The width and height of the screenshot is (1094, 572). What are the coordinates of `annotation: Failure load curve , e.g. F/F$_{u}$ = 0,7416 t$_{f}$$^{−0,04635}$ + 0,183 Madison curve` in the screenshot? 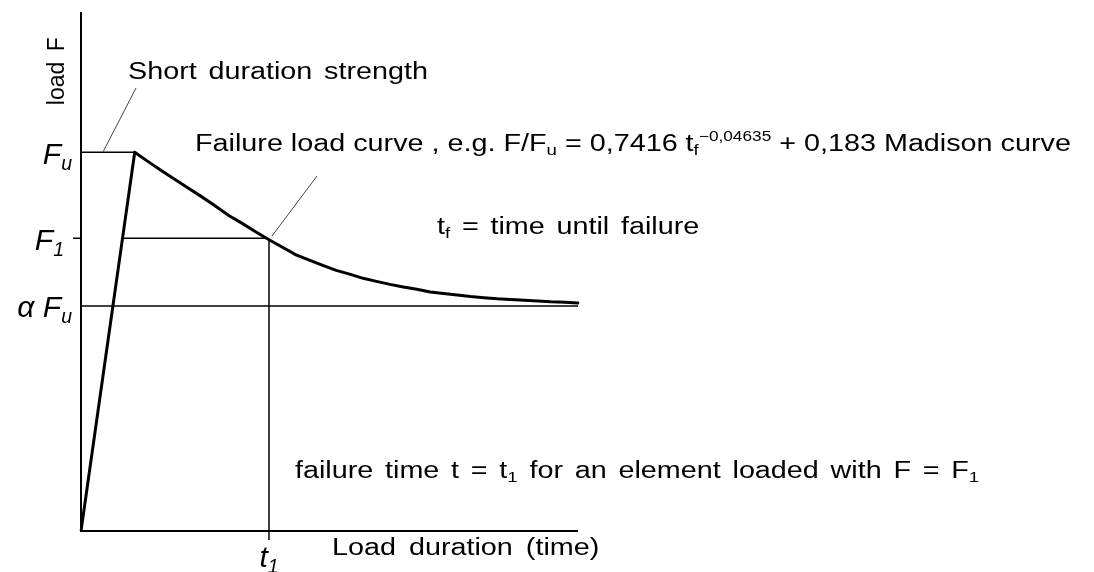 It's located at (633, 143).